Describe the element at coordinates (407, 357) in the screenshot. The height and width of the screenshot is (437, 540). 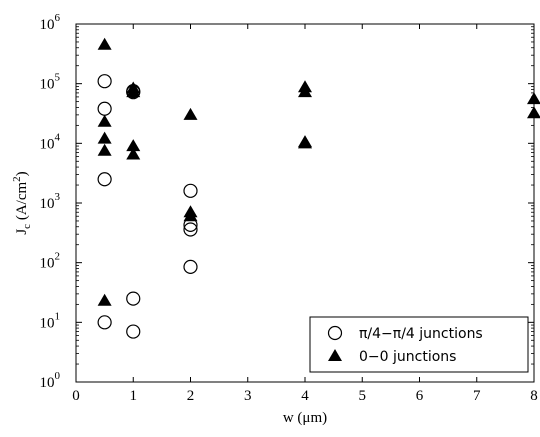
I see `legend-label-00: 0−0 junctions` at that location.